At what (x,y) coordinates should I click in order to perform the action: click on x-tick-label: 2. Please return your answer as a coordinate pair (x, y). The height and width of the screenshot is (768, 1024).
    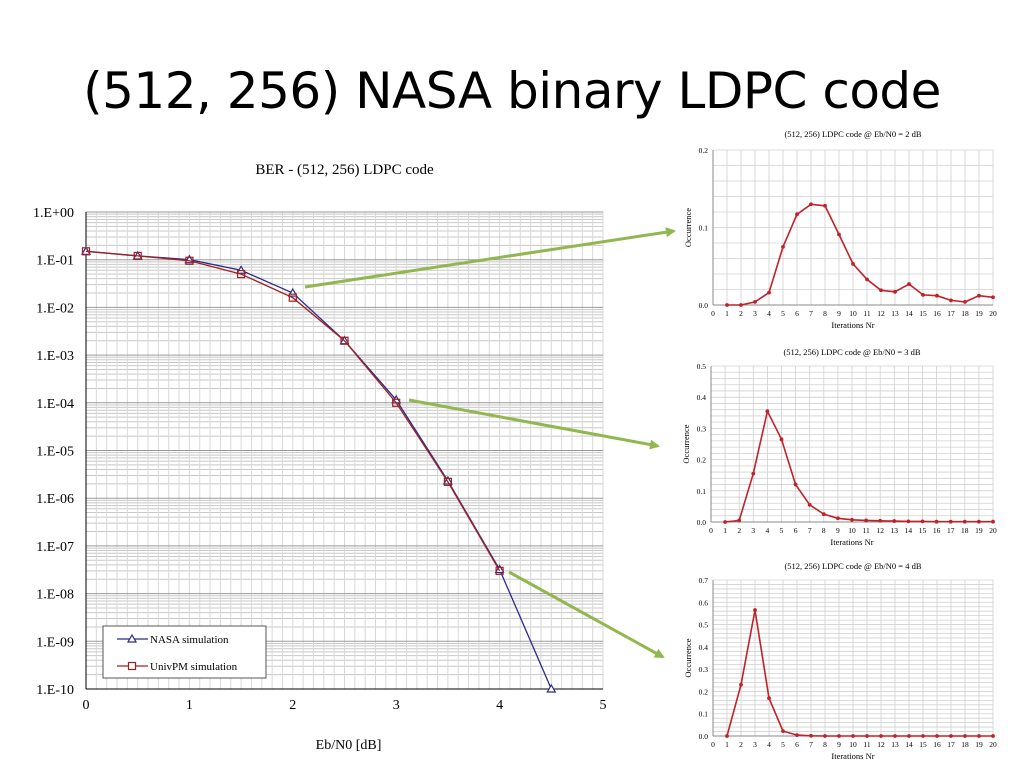
    Looking at the image, I should click on (741, 313).